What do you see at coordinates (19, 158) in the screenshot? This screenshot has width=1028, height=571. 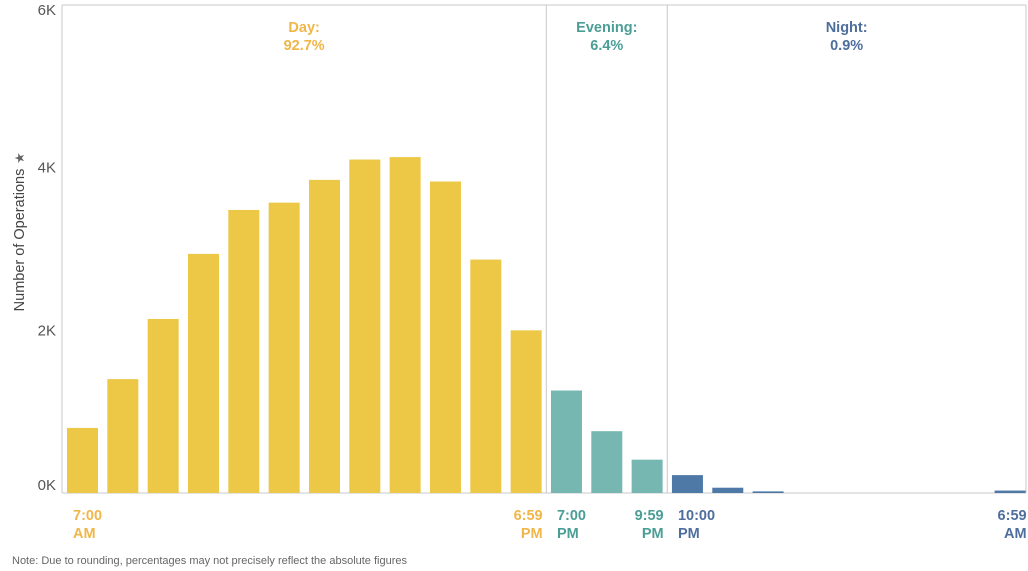 I see `pin-icon: ★` at bounding box center [19, 158].